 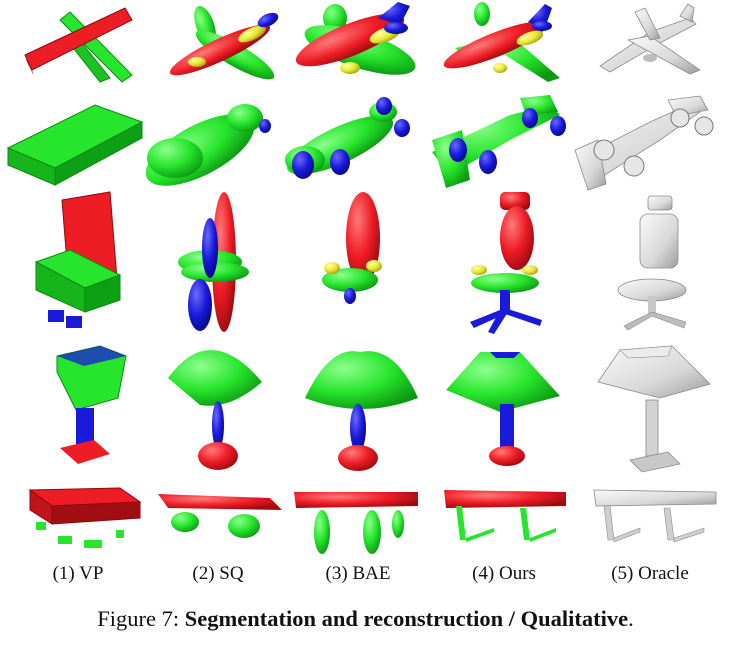 I want to click on column-label-bae: (3) BAE, so click(x=358, y=573).